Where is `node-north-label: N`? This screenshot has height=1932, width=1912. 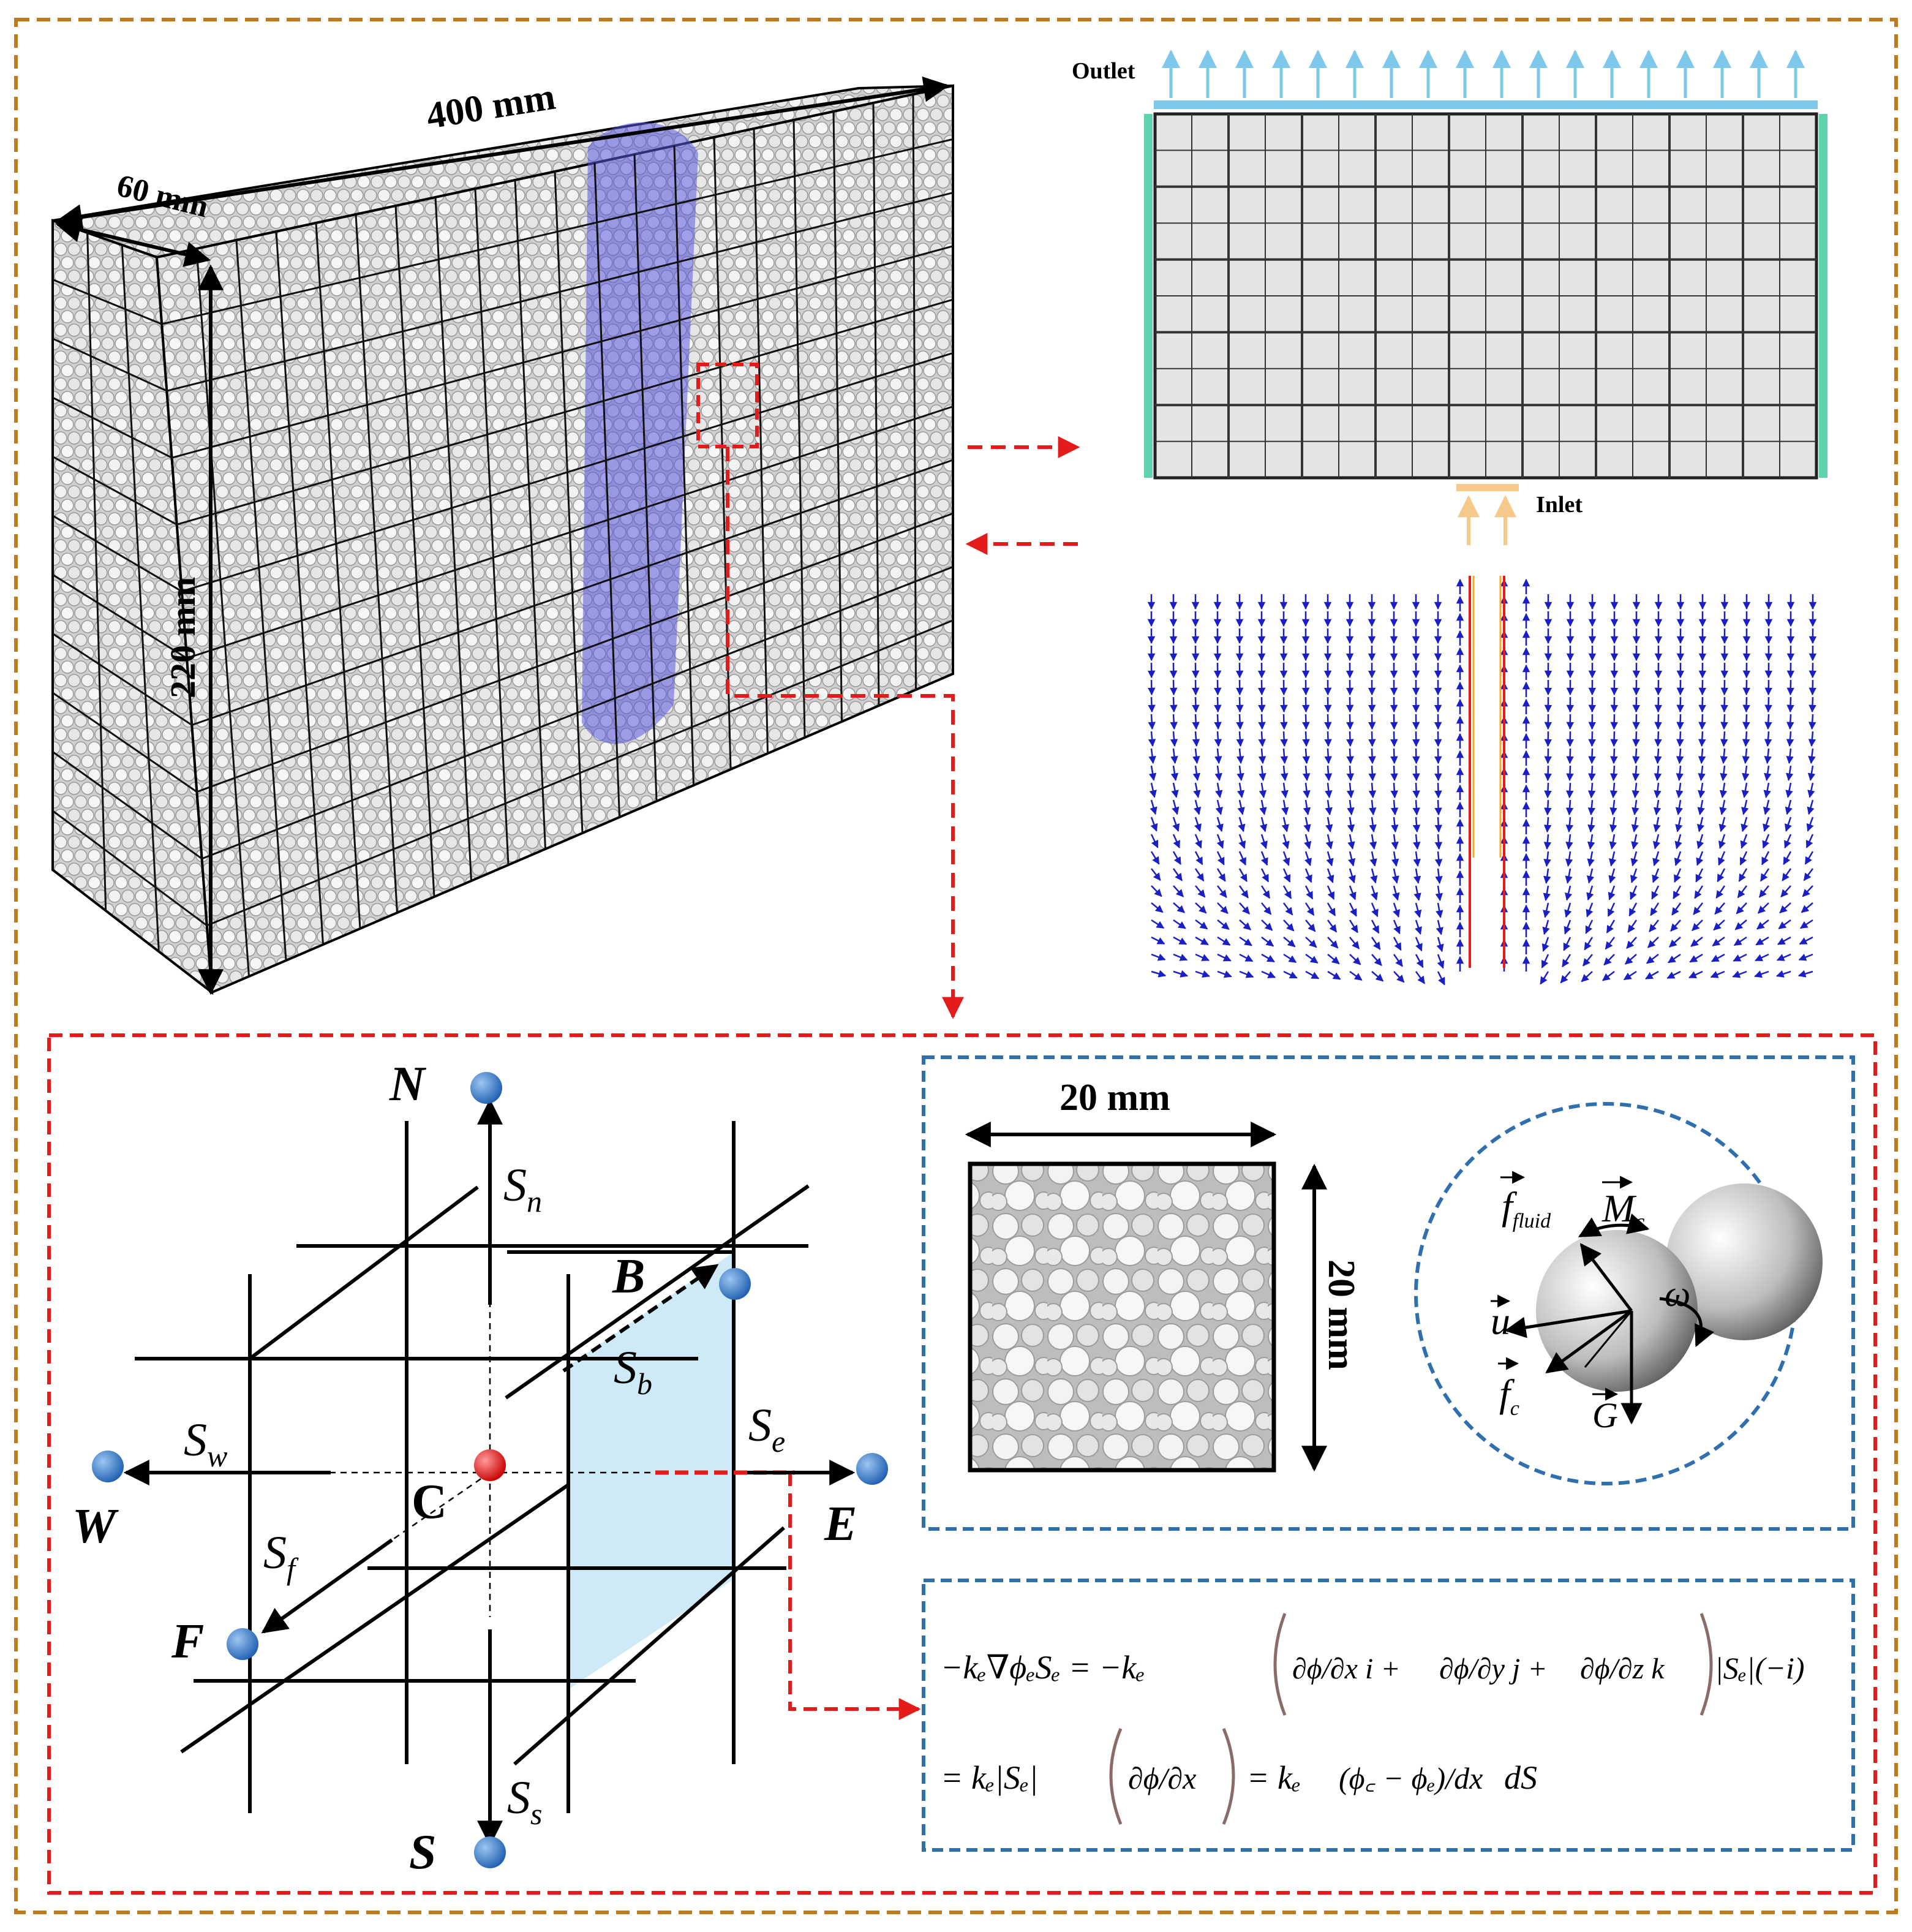 node-north-label: N is located at coordinates (408, 1084).